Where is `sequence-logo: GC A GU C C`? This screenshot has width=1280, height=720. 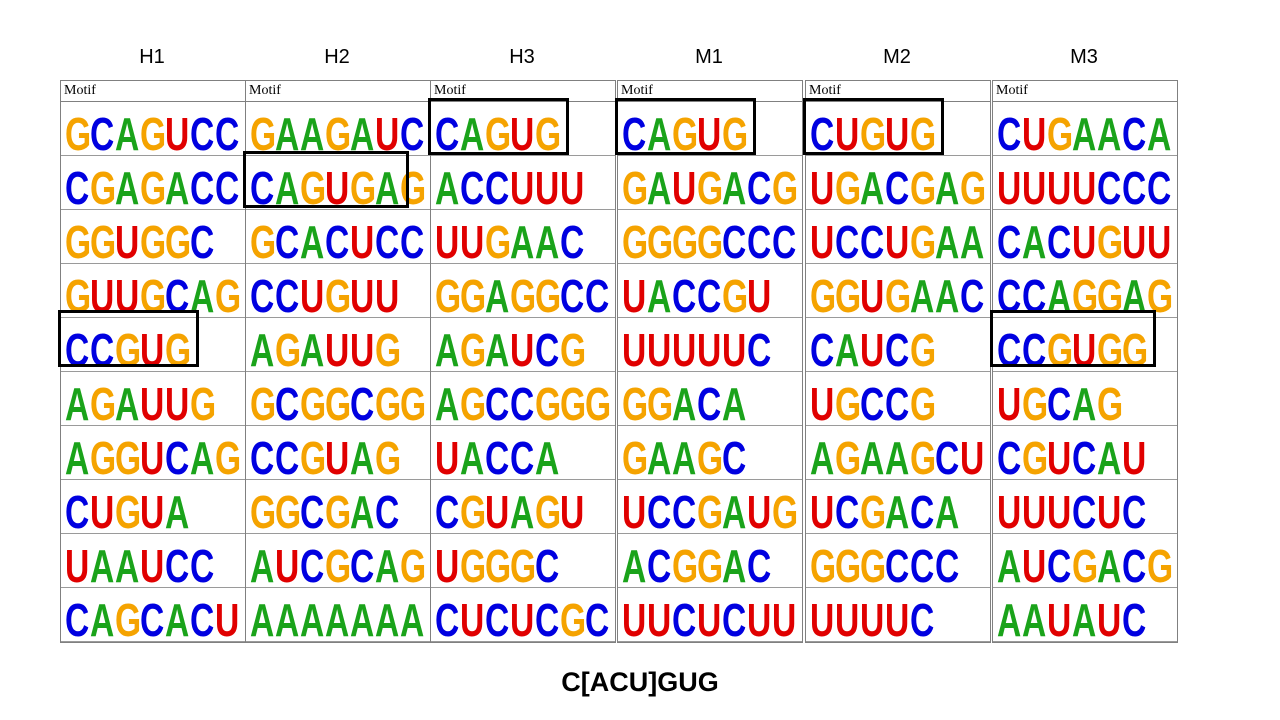
sequence-logo: GC A GU C C is located at coordinates (152, 131).